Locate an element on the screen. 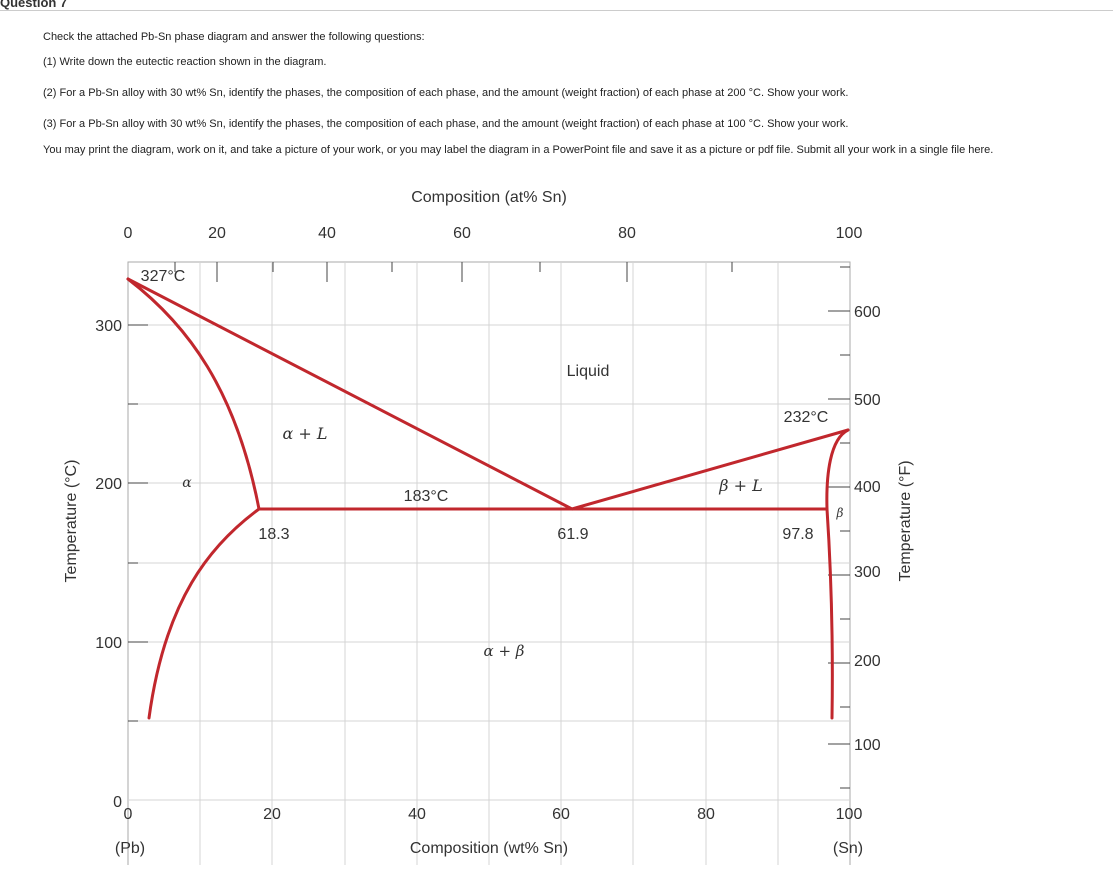 The height and width of the screenshot is (870, 1113). liquidus-left is located at coordinates (350, 394).